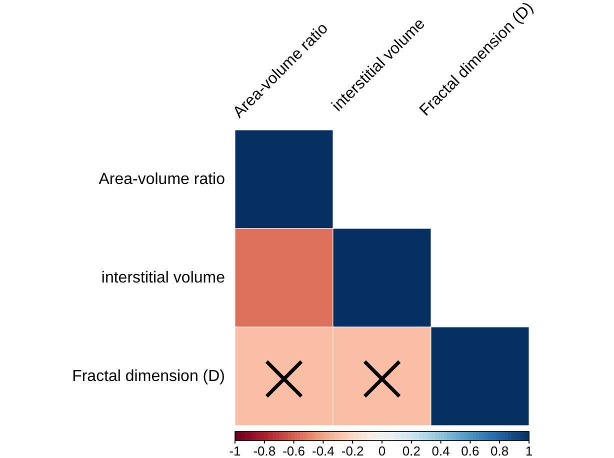  Describe the element at coordinates (499, 451) in the screenshot. I see `color-bar-label: 0.8` at that location.